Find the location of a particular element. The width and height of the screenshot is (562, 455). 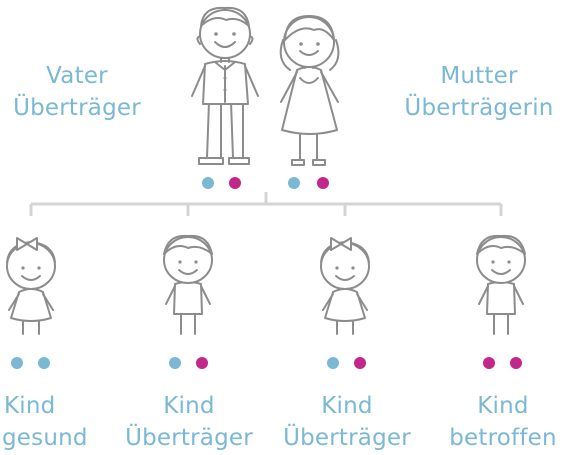

father-label-line1: Vater is located at coordinates (77, 76).